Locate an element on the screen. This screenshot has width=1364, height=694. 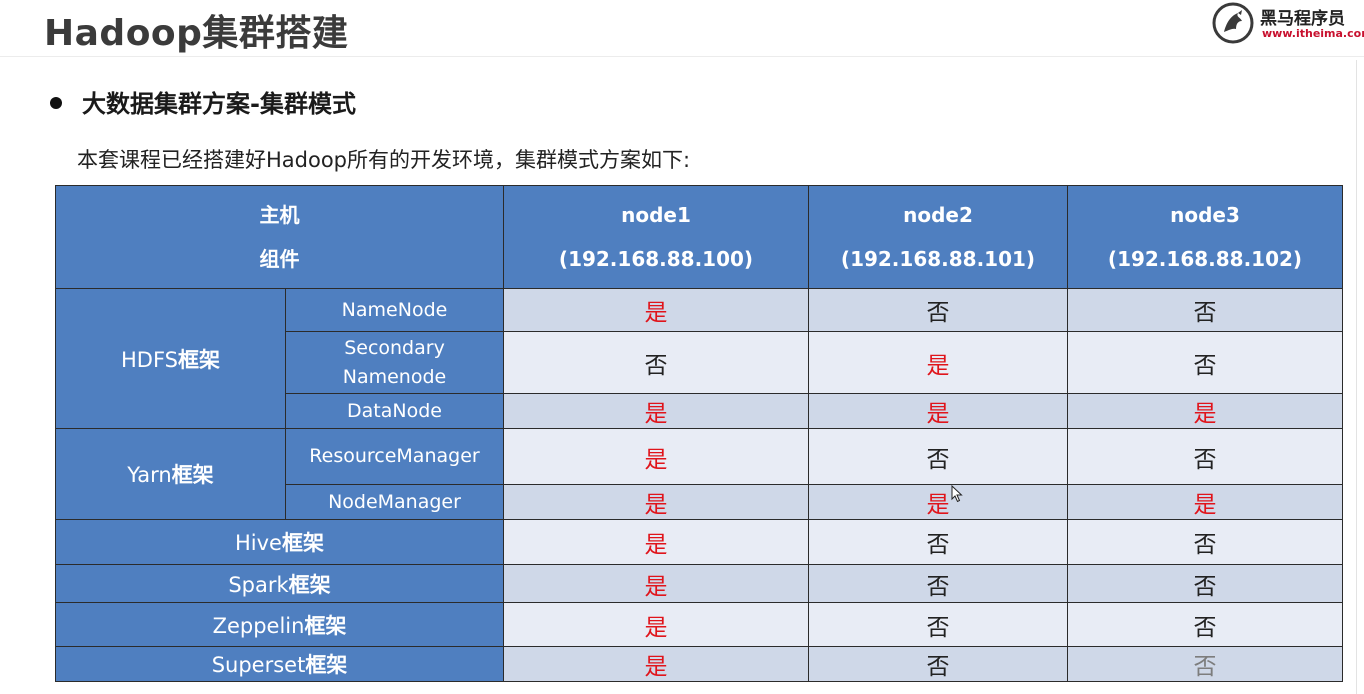
framework-cell: Zeppelin框架 is located at coordinates (279, 624).